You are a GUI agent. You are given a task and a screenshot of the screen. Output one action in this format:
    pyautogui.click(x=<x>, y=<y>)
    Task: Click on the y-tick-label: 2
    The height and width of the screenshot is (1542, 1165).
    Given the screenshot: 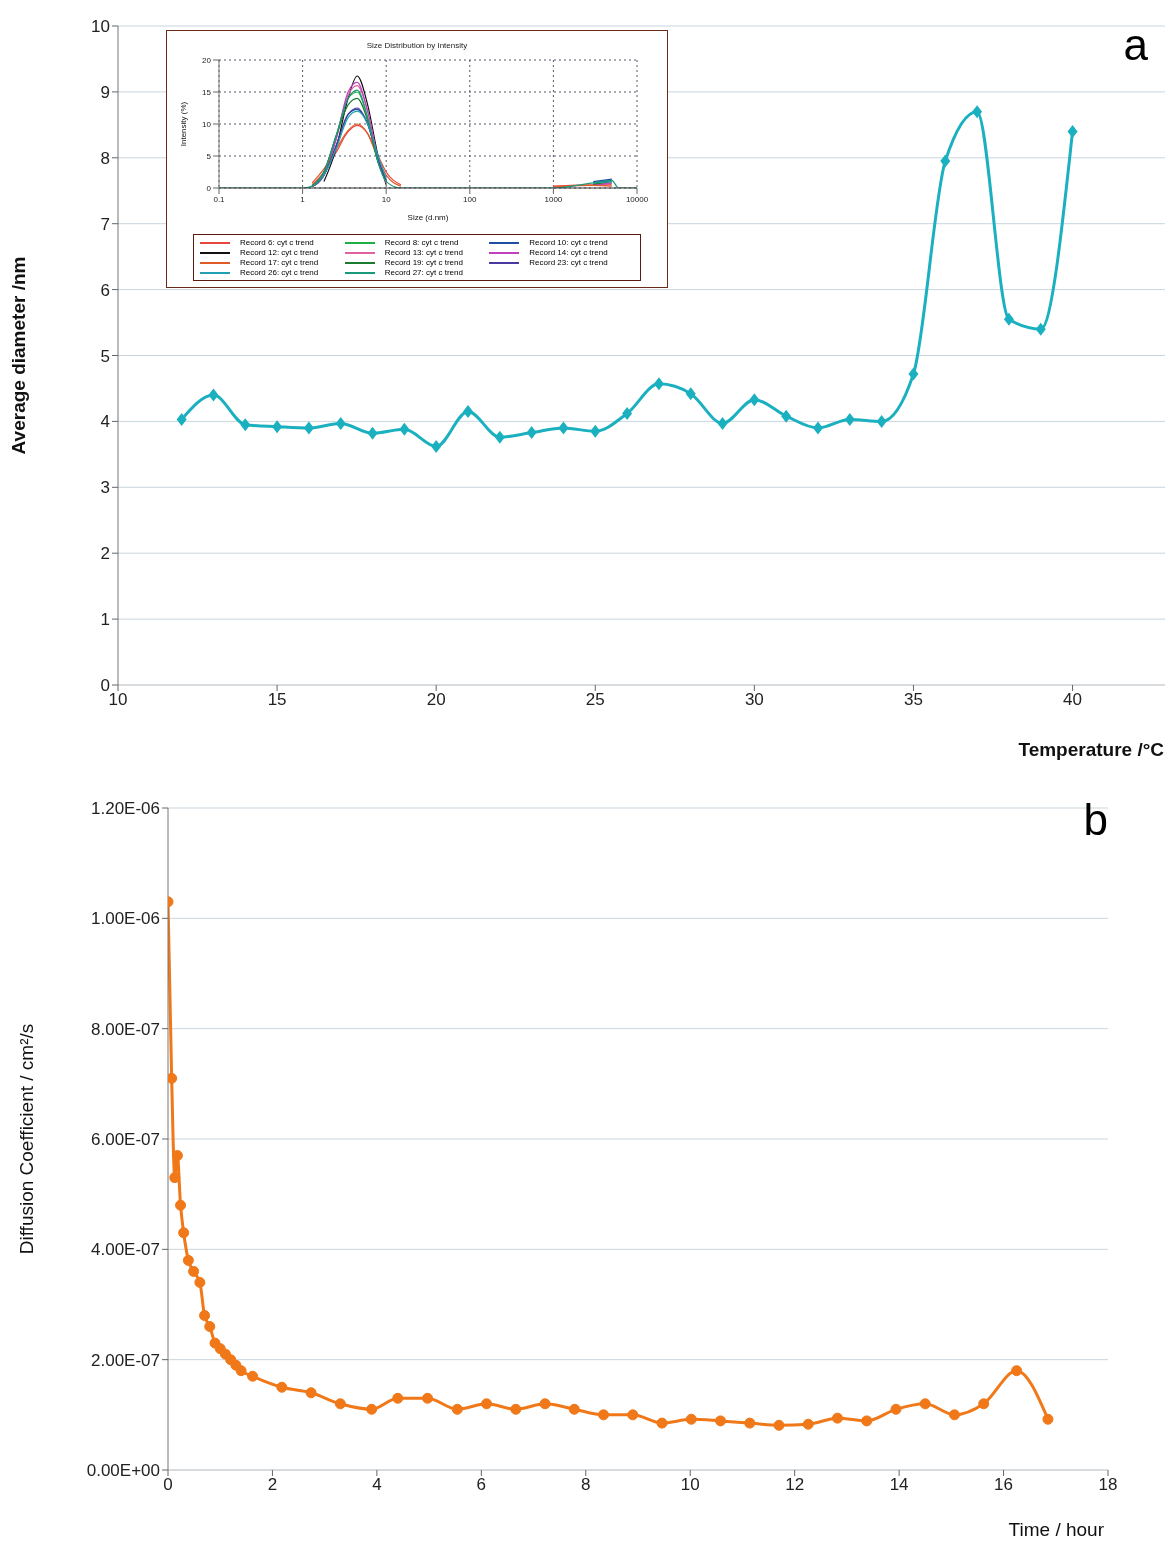 What is the action you would take?
    pyautogui.click(x=105, y=554)
    